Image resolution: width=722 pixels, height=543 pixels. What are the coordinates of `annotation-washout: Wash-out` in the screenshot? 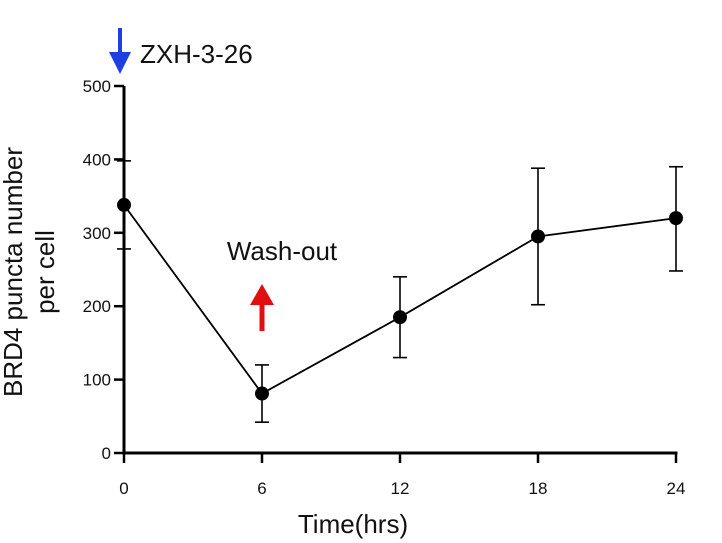 It's located at (282, 283).